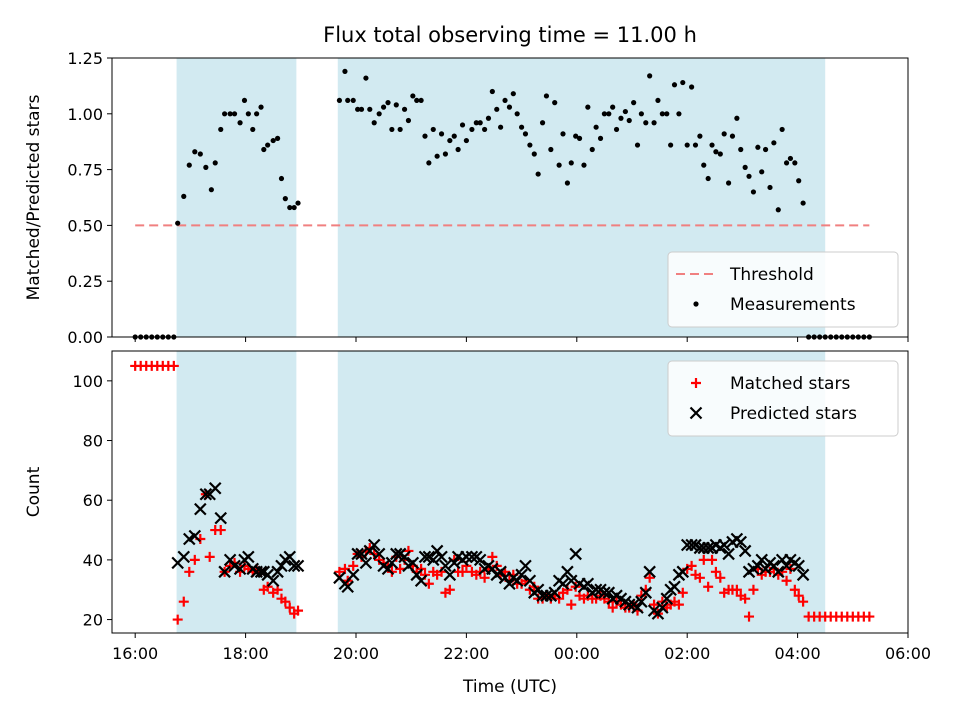 This screenshot has height=724, width=960. What do you see at coordinates (87, 381) in the screenshot?
I see `y-tick-label: 100` at bounding box center [87, 381].